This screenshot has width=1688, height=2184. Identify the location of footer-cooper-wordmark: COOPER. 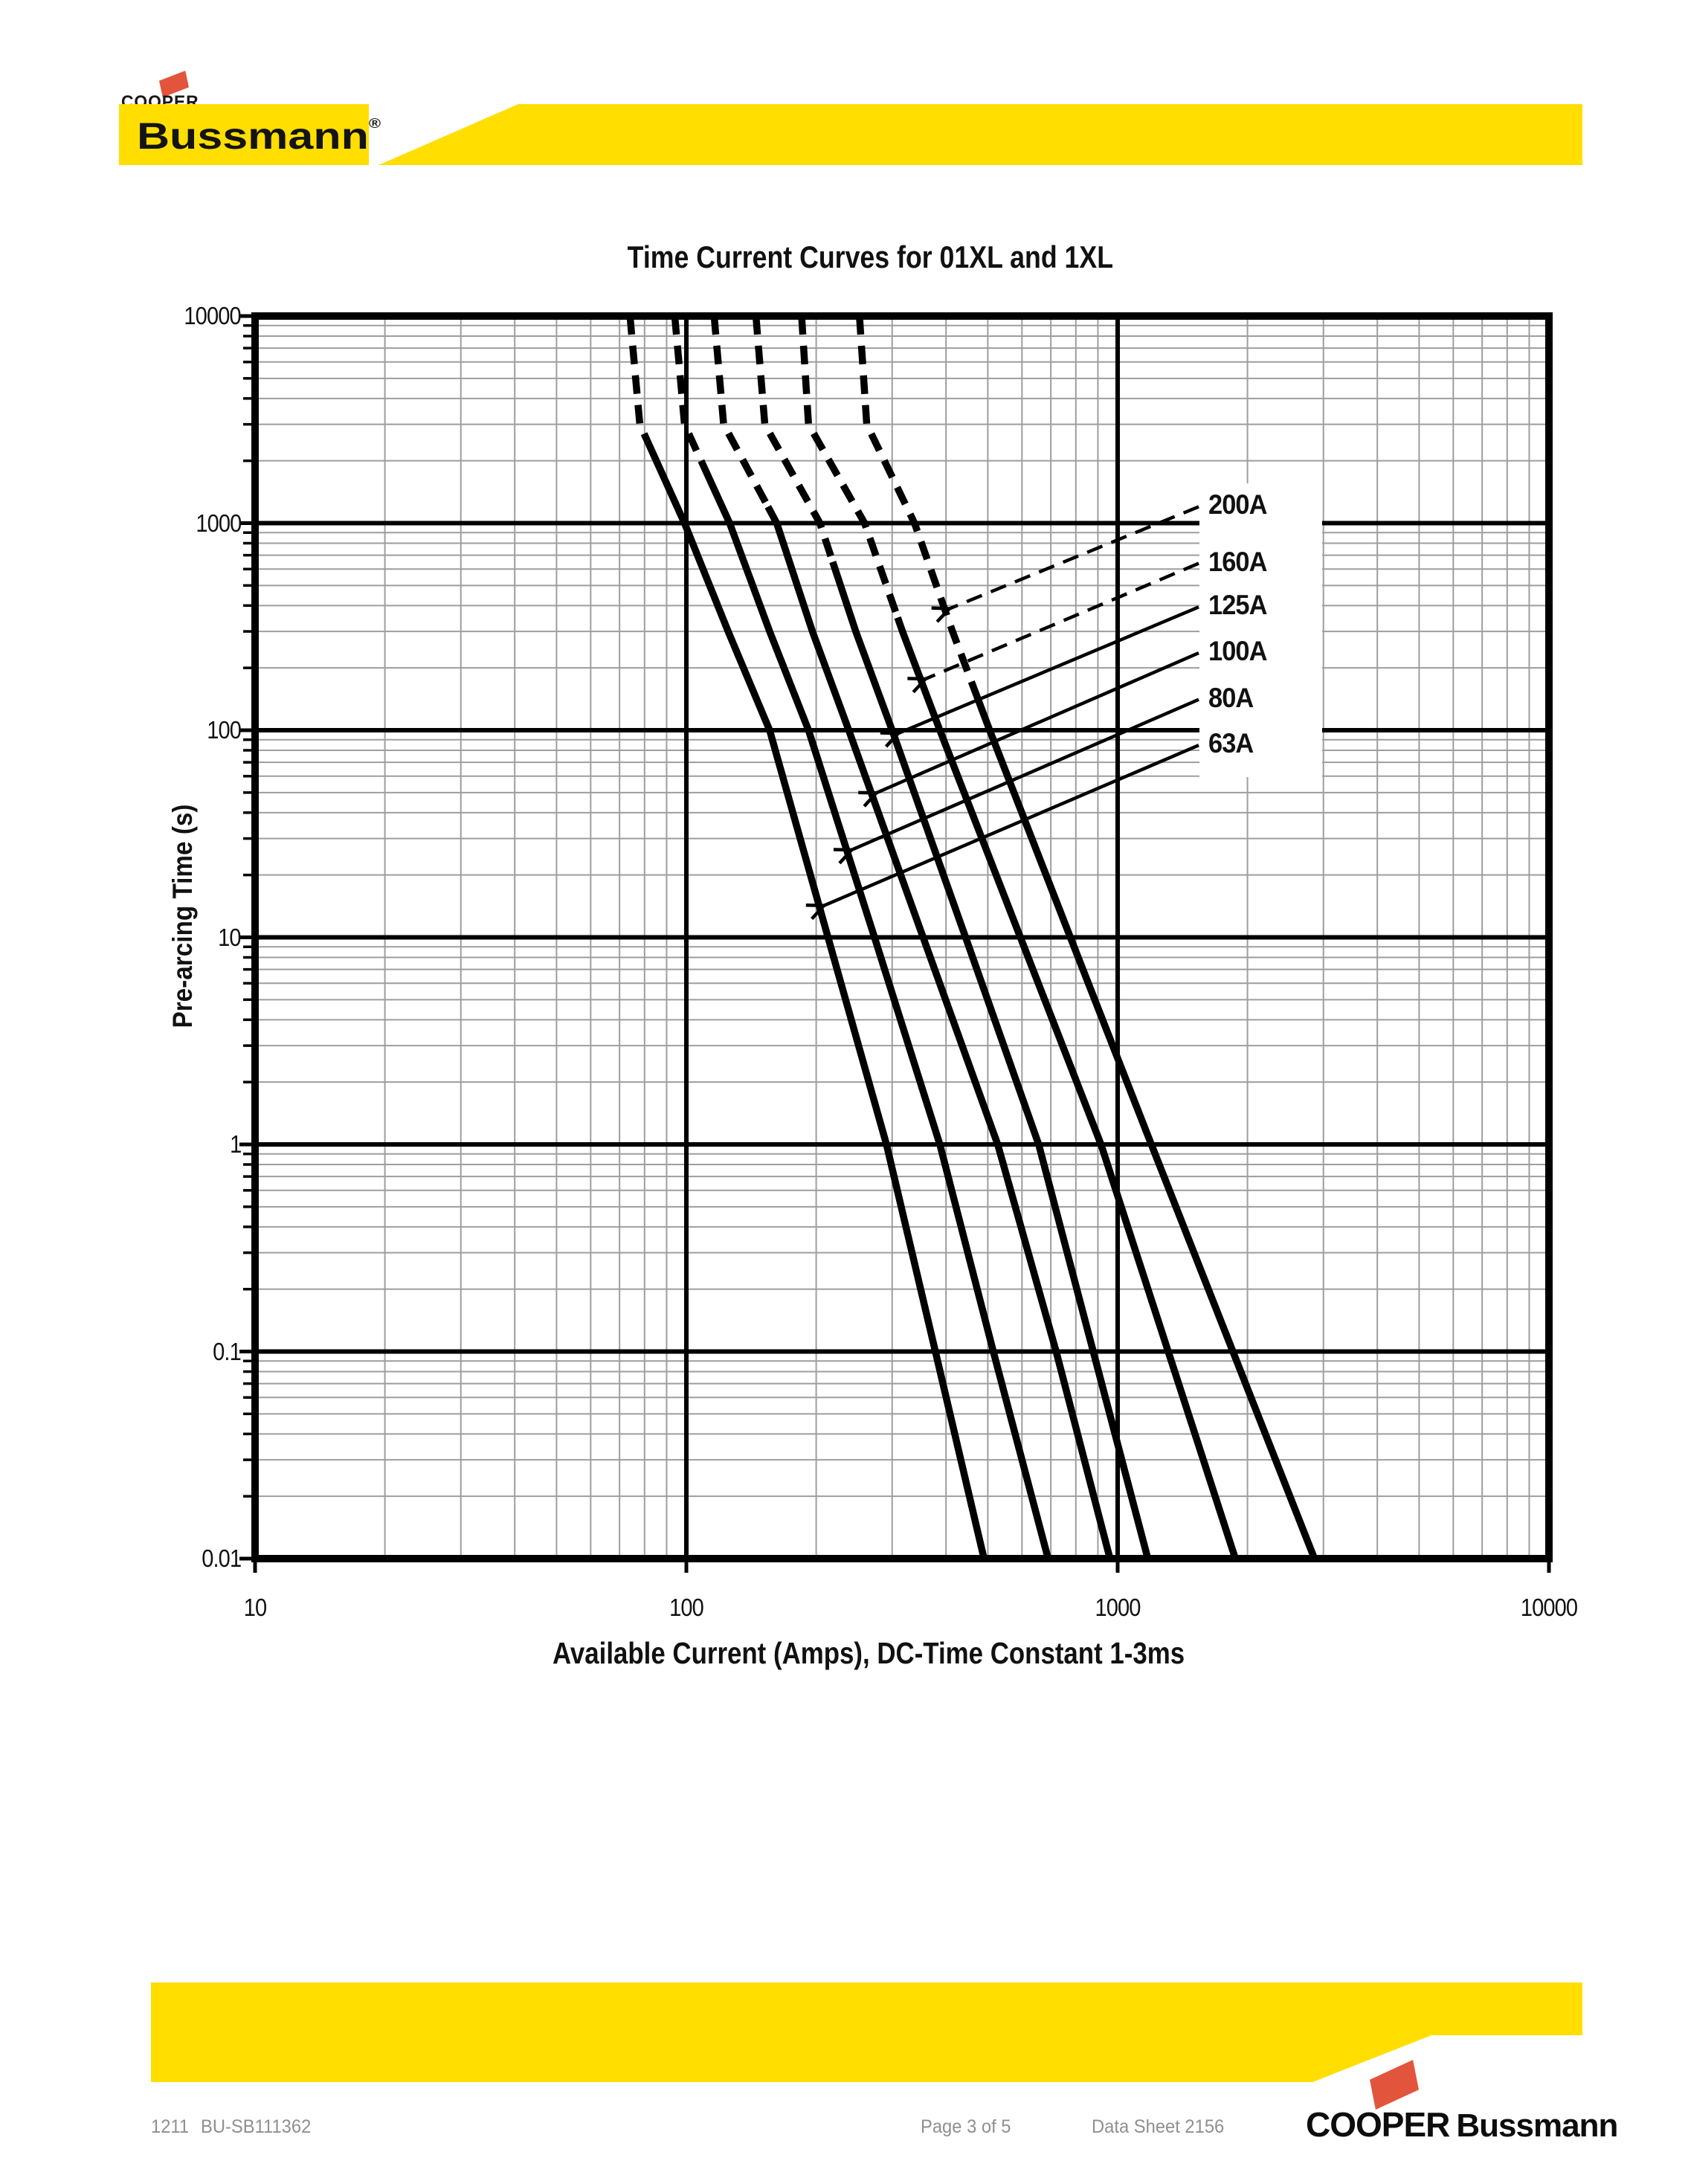
(1378, 2124).